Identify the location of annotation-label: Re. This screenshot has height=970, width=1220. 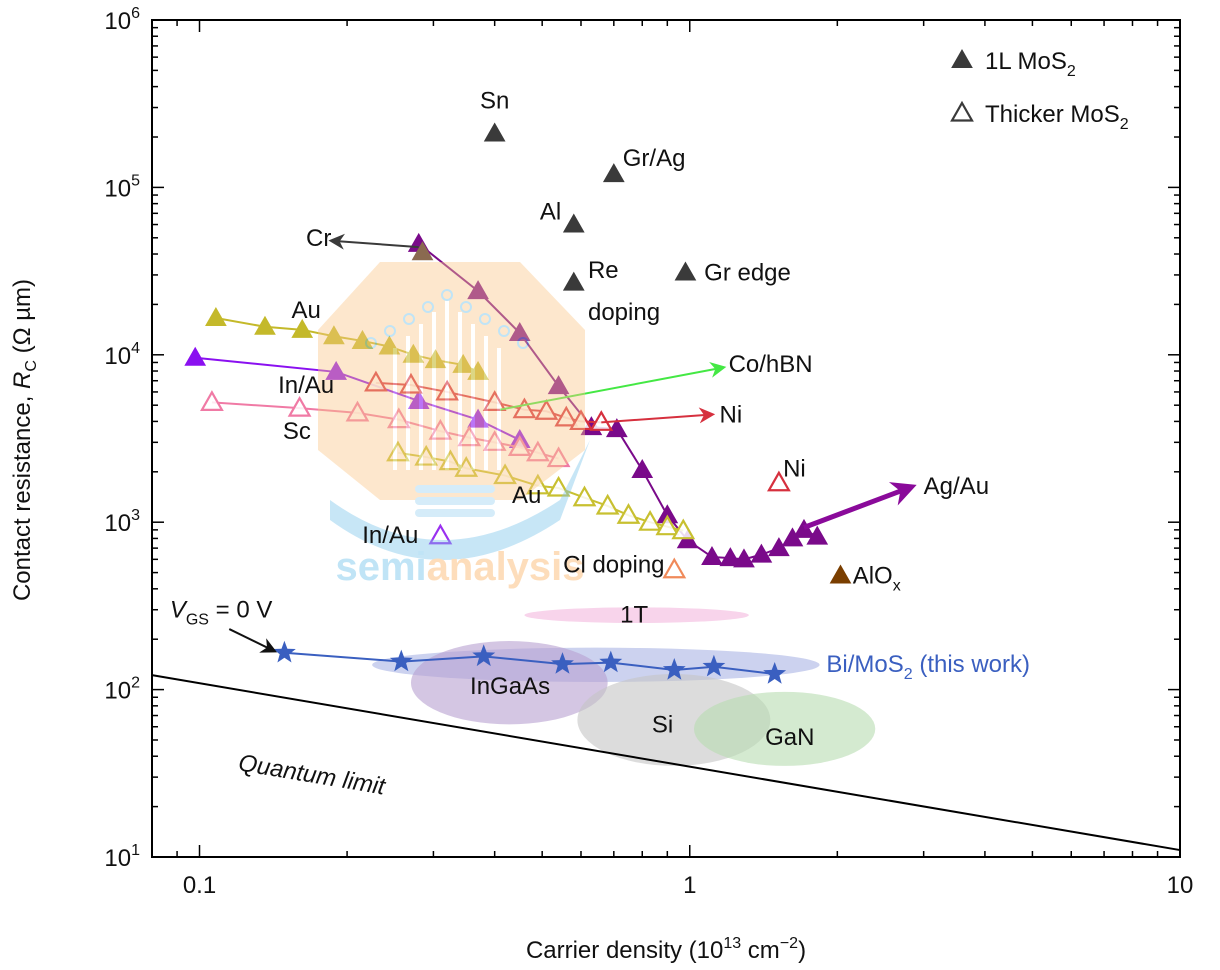
(603, 270).